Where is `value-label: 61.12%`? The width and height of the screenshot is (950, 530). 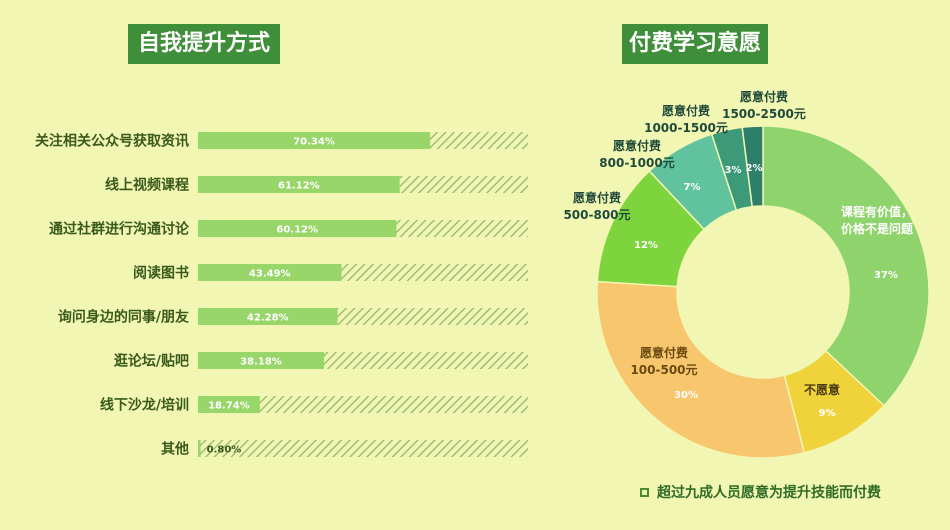 value-label: 61.12% is located at coordinates (299, 186).